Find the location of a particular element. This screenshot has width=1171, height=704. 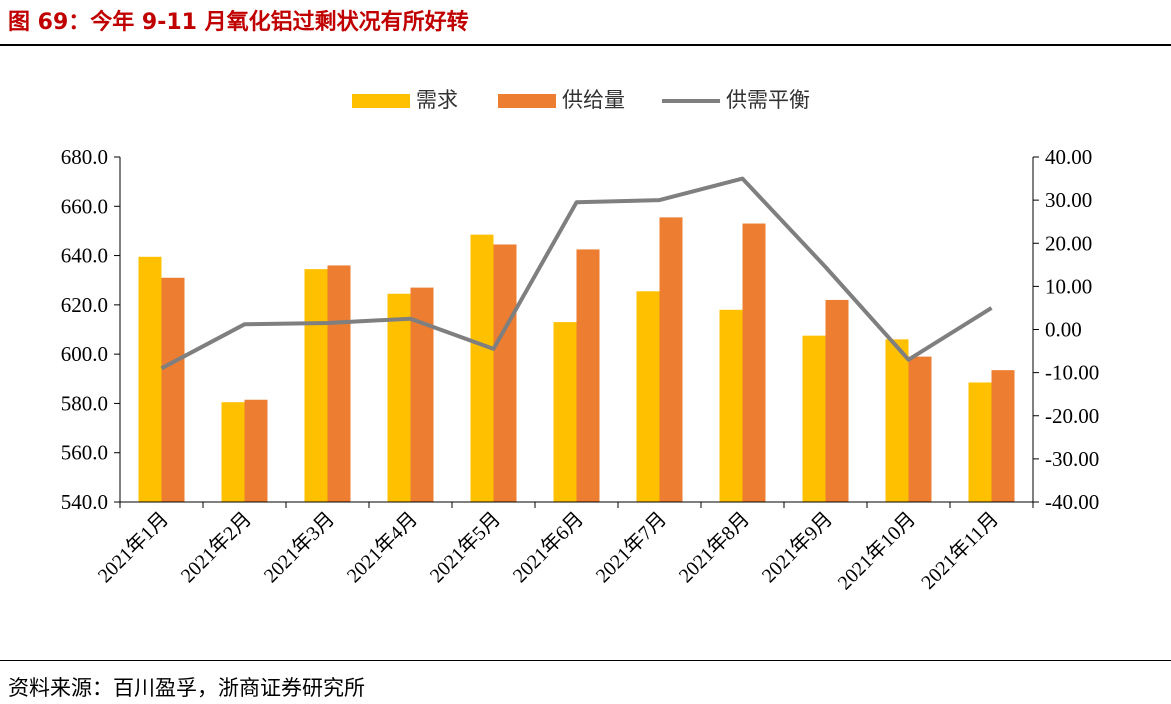

y-tick-label-right: 40.00 is located at coordinates (1068, 157).